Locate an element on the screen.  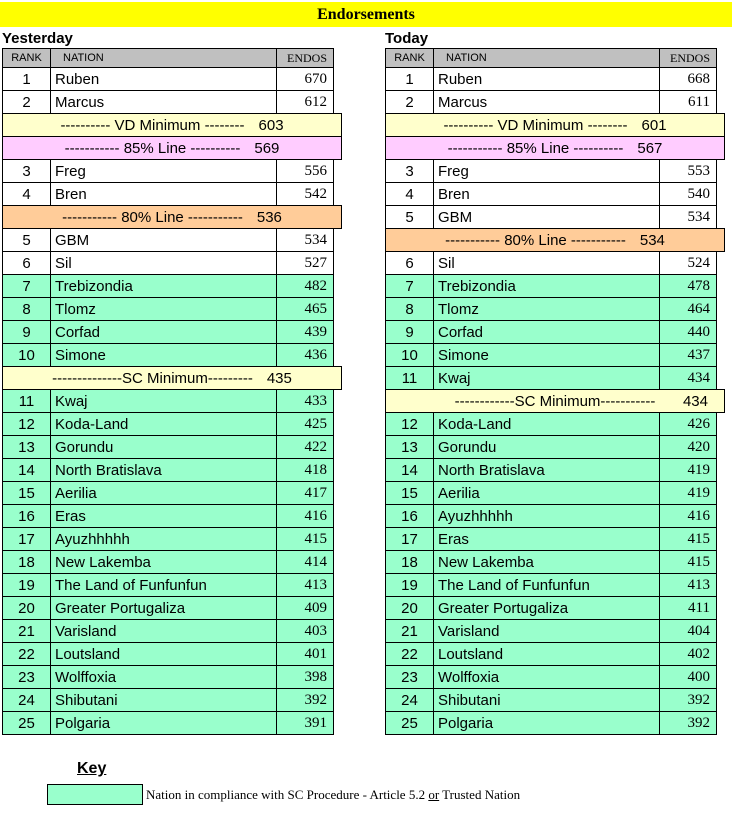
threshold-value: 569 is located at coordinates (267, 148).